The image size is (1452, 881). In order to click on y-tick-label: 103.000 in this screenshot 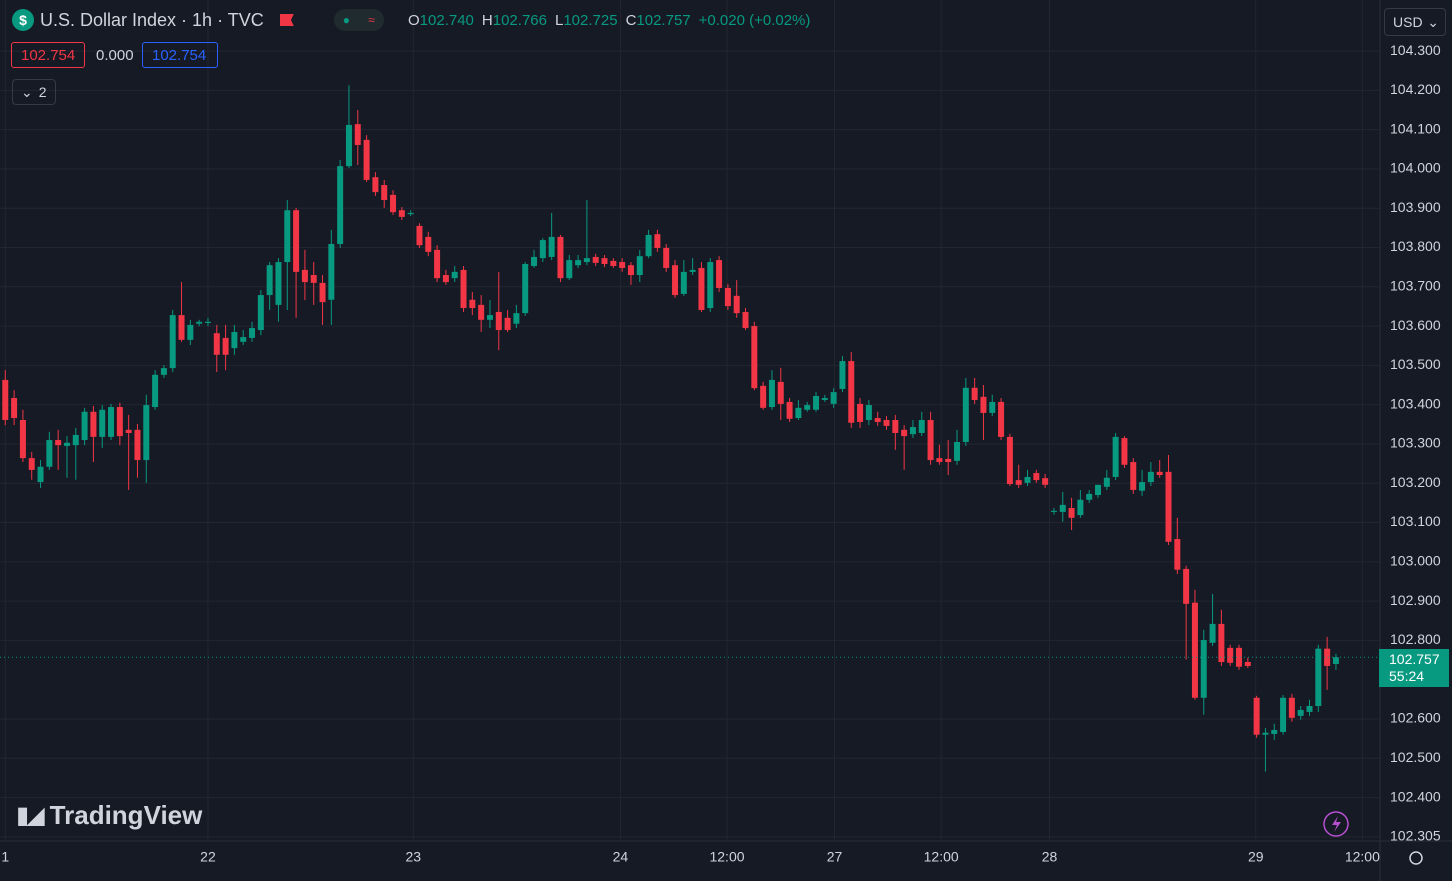, I will do `click(1415, 561)`.